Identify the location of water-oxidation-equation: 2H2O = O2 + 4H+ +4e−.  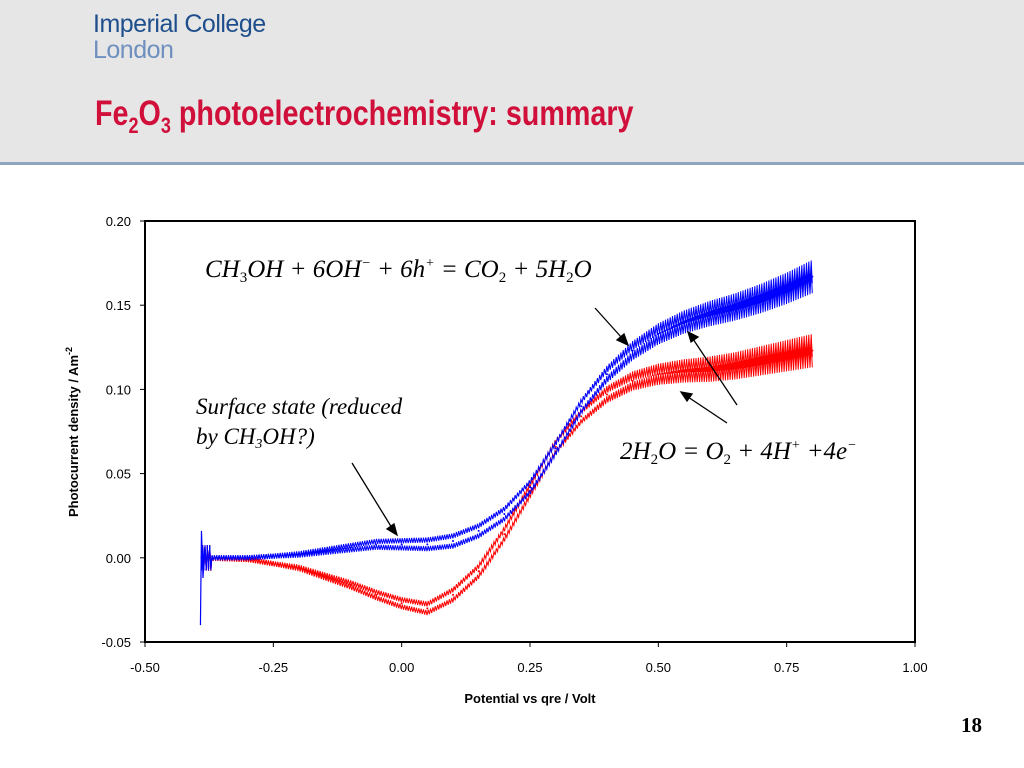
(738, 453).